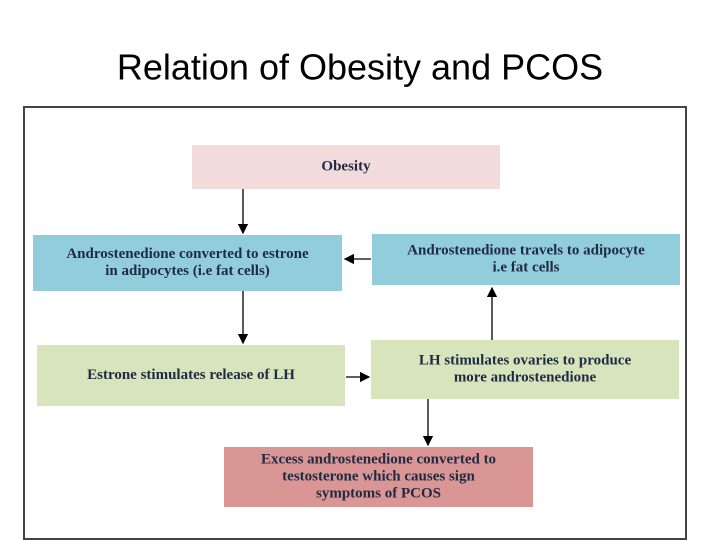 This screenshot has width=720, height=540. Describe the element at coordinates (360, 67) in the screenshot. I see `title: Relation of Obesity and PCOS` at that location.